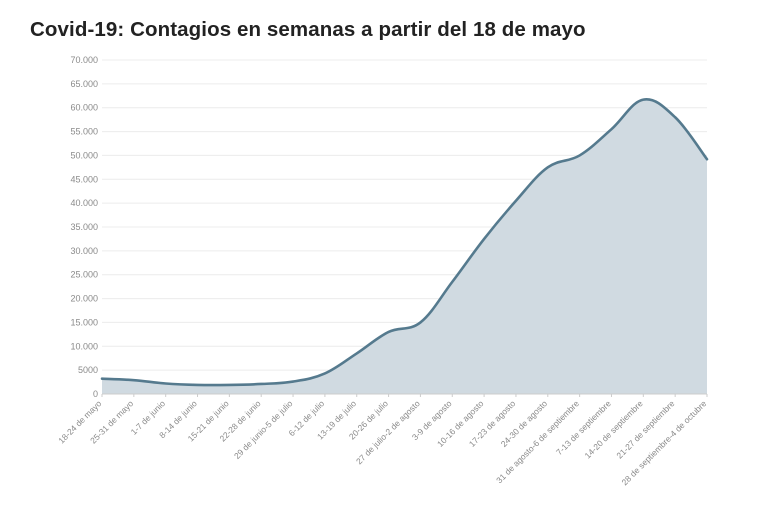 This screenshot has width=761, height=517. Describe the element at coordinates (84, 155) in the screenshot. I see `y-tick-label: 50.000` at that location.